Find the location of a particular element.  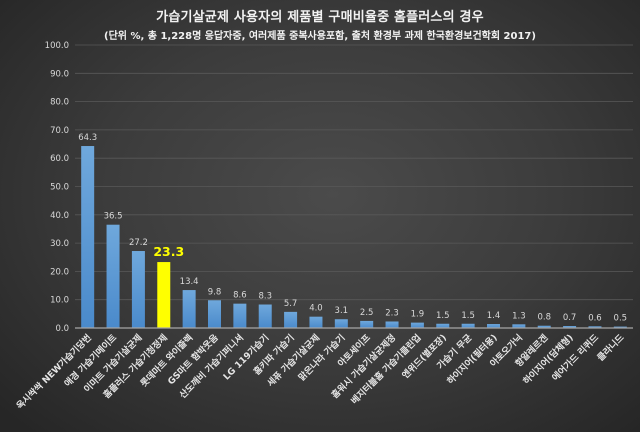

value-label: 0.8 is located at coordinates (544, 318).